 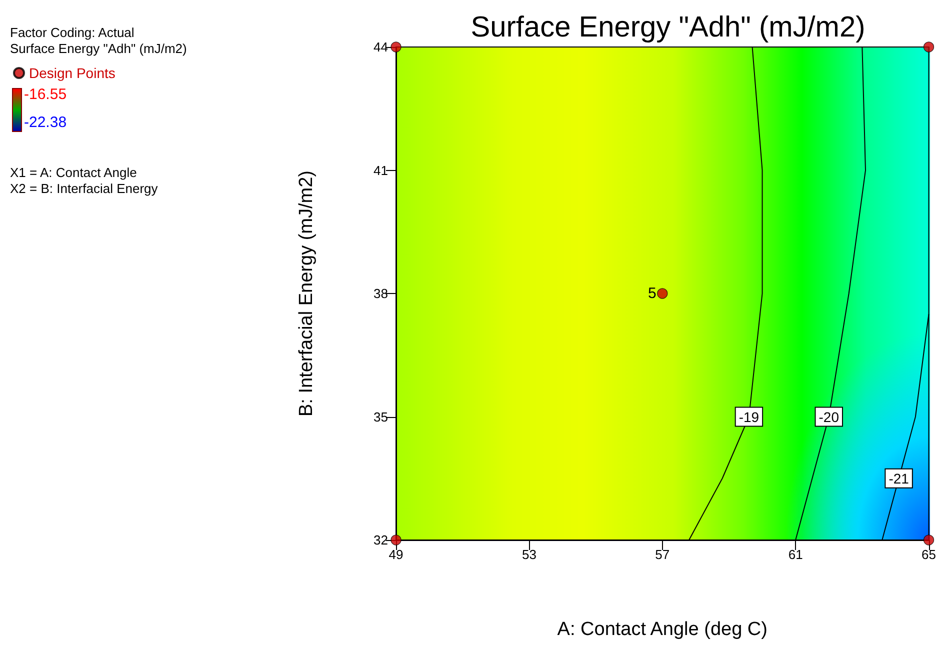 I want to click on y-tick-label: 41, so click(x=381, y=170).